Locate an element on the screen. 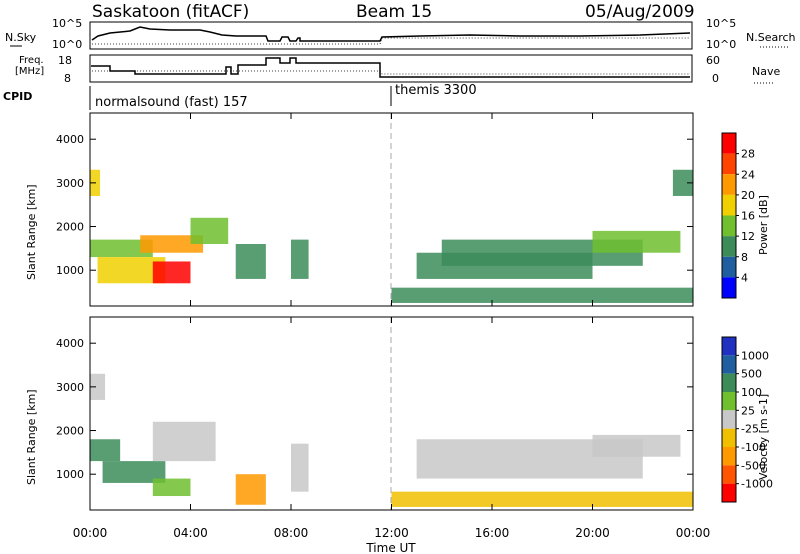 The image size is (800, 554). cpid-label: CPID is located at coordinates (17, 96).